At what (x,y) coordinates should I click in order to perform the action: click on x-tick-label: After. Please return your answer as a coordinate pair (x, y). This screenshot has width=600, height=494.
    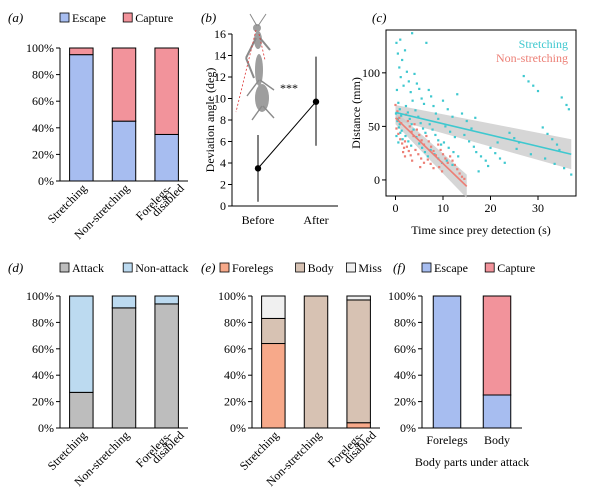
    Looking at the image, I should click on (315, 220).